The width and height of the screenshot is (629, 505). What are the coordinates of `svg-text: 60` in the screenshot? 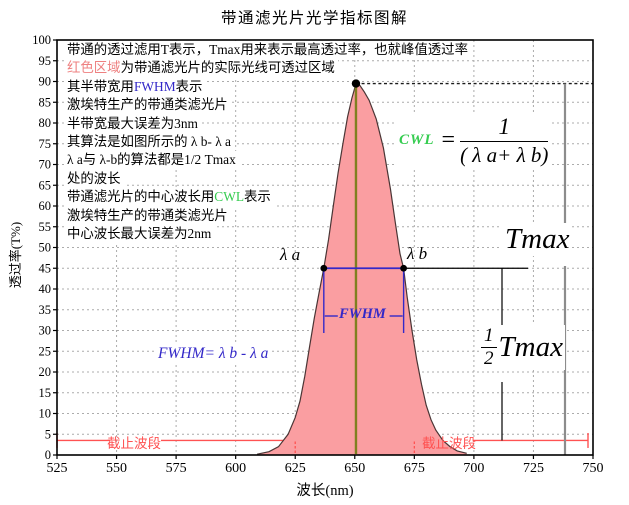 It's located at (45, 206).